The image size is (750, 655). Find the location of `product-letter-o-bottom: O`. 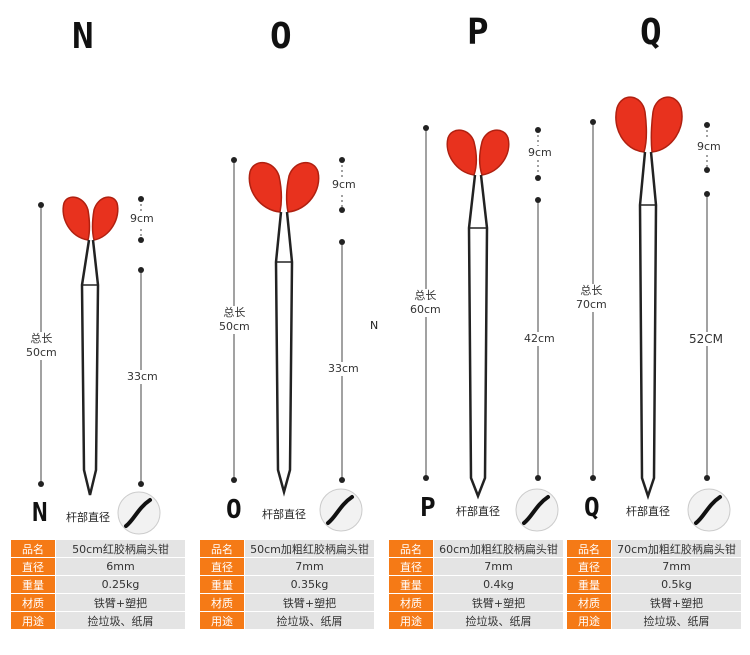

product-letter-o-bottom: O is located at coordinates (234, 510).